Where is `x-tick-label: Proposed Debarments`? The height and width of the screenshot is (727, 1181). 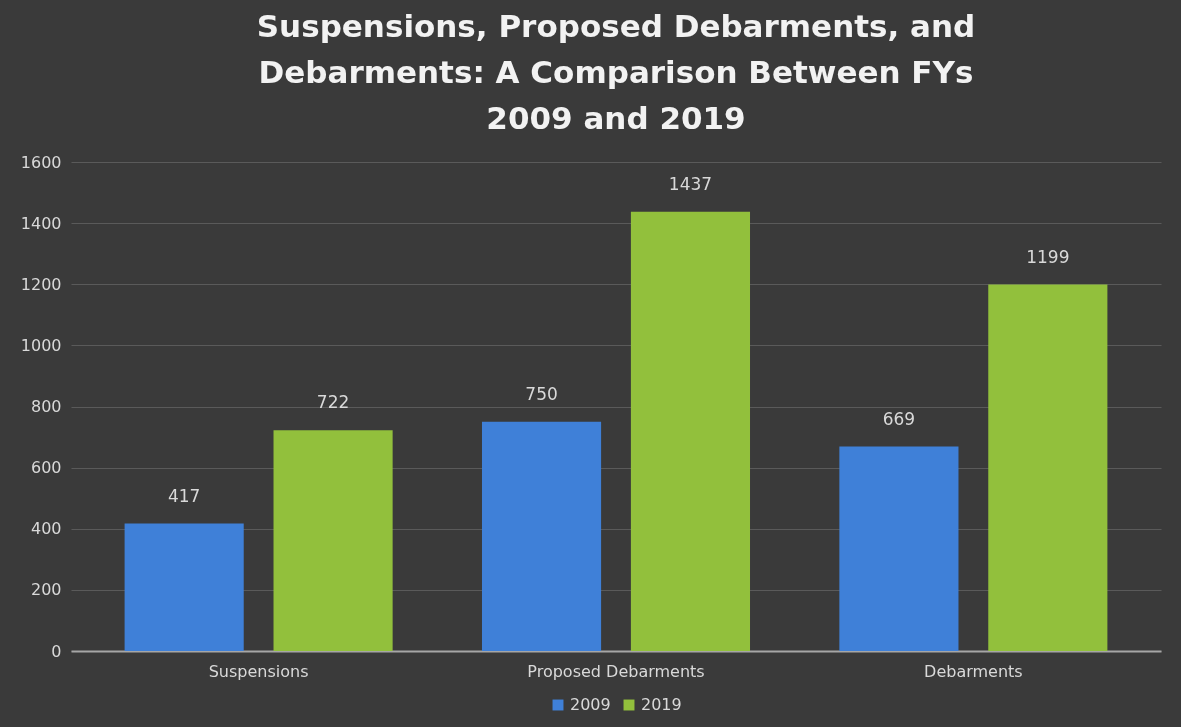 x-tick-label: Proposed Debarments is located at coordinates (616, 671).